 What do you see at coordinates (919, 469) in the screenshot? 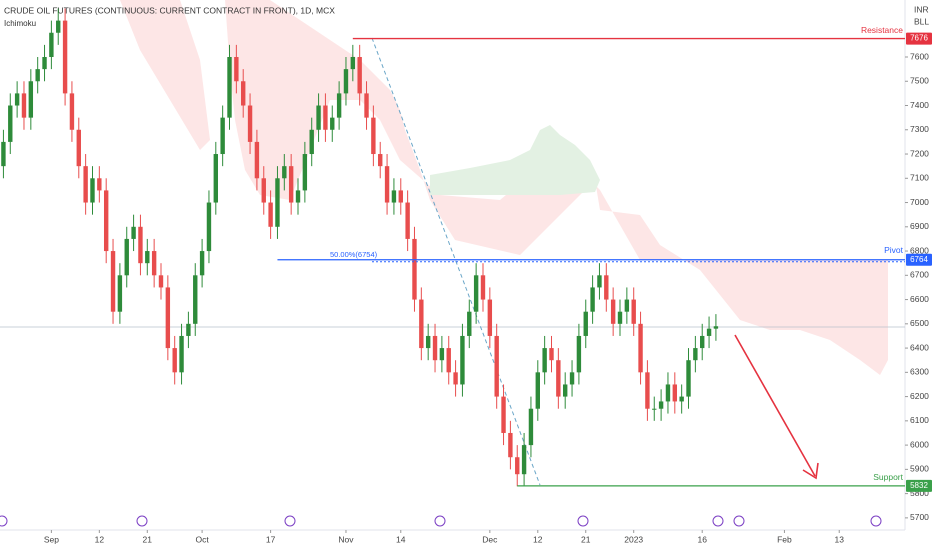
I see `y-tick-label: 5900` at bounding box center [919, 469].